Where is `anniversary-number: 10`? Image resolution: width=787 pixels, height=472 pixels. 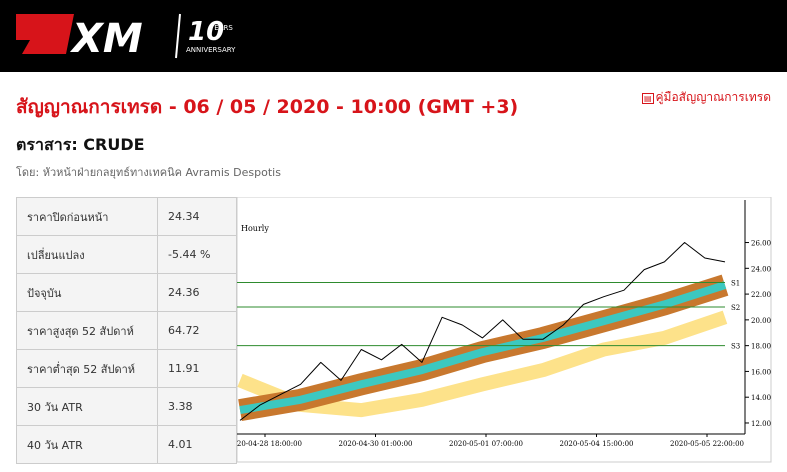
anniversary-number: 10 is located at coordinates (206, 32).